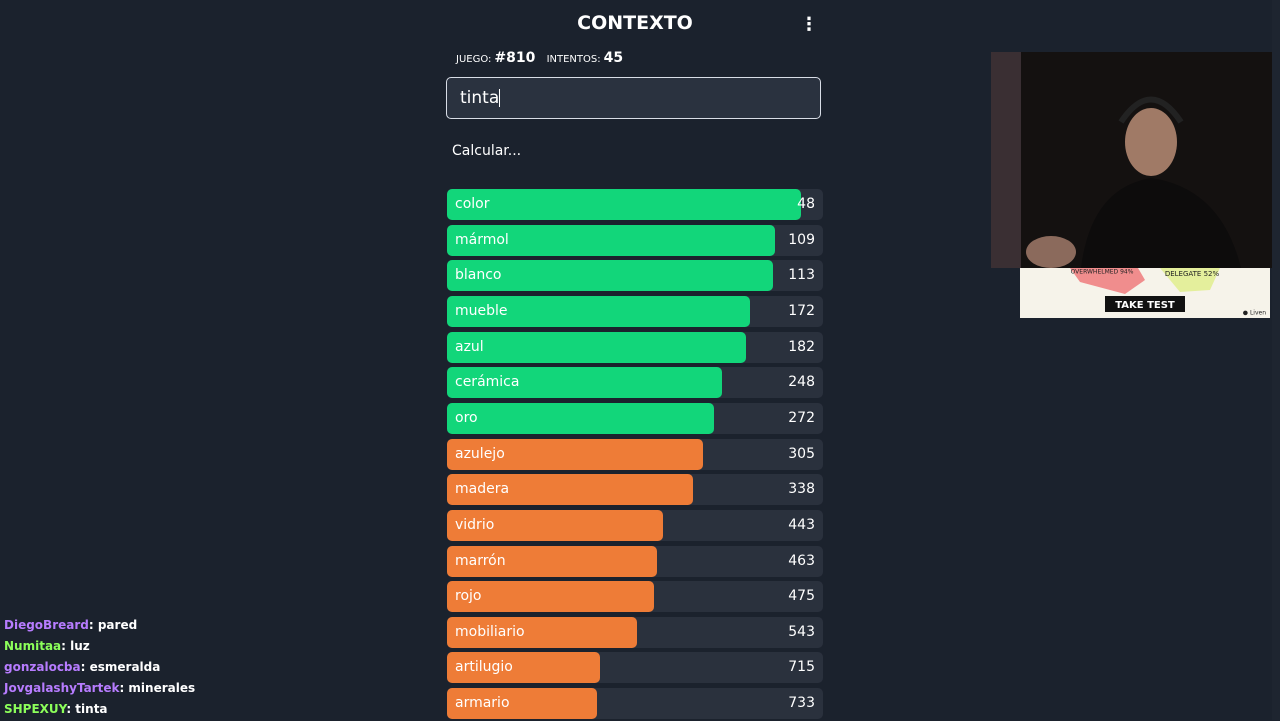  I want to click on guess-word: color, so click(472, 204).